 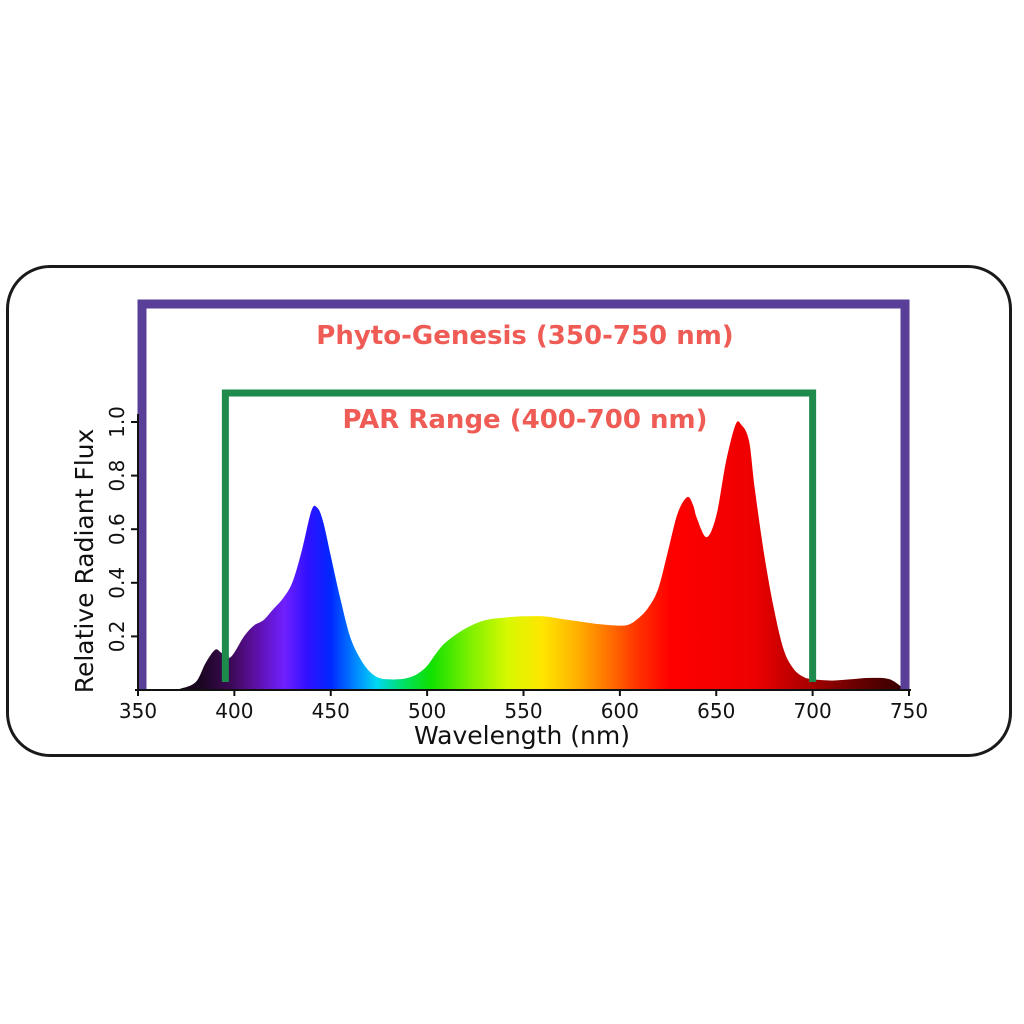 I want to click on x-tick-label: 350, so click(x=138, y=711).